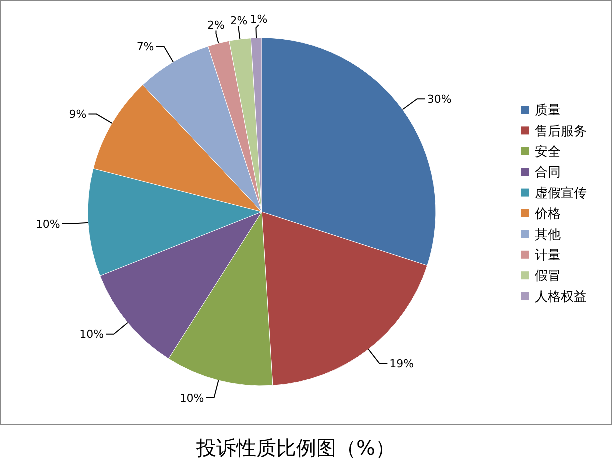 The image size is (612, 468). What do you see at coordinates (78, 115) in the screenshot?
I see `data-label: 9%` at bounding box center [78, 115].